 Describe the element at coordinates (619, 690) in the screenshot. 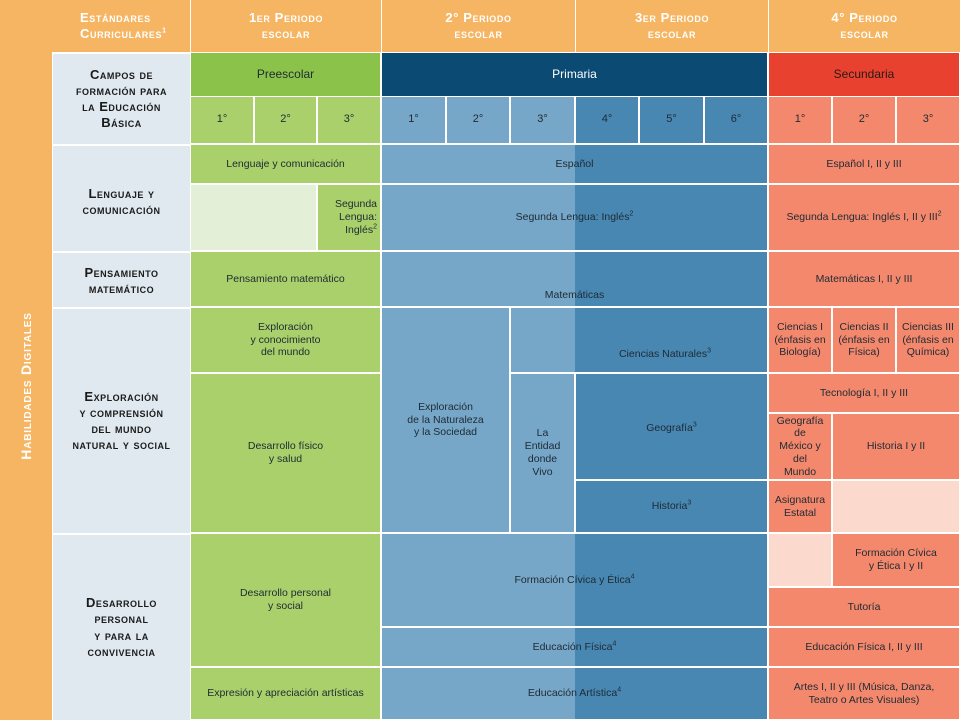

I see `cell-pri-artistica-footnote: 4` at that location.